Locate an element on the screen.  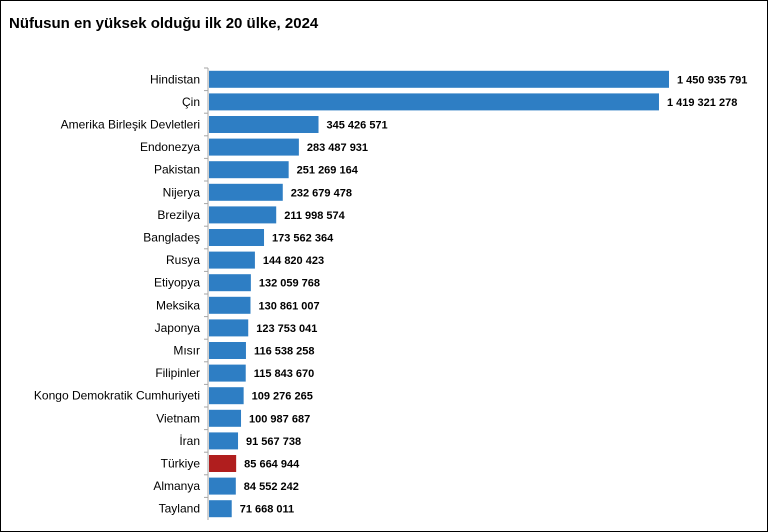
value-label: 100 987 687 is located at coordinates (279, 419).